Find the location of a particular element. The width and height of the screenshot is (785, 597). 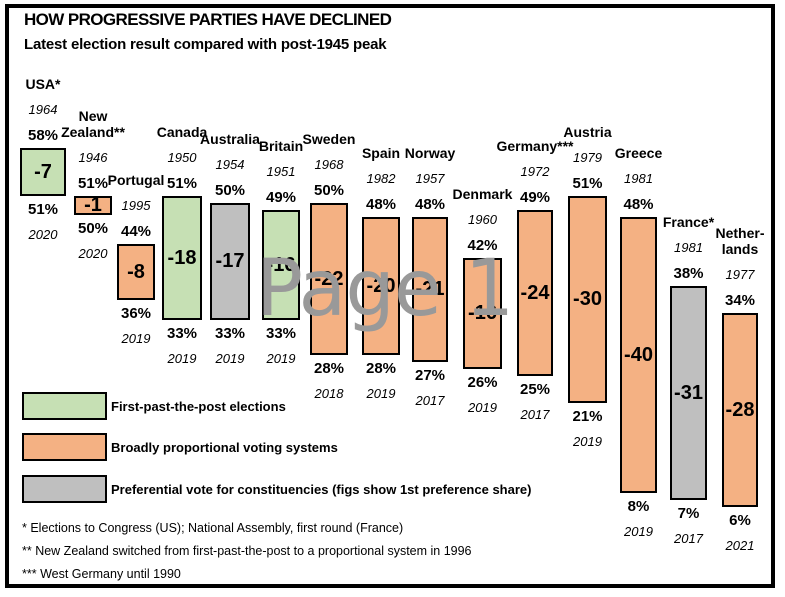

peak-year: 1972 is located at coordinates (535, 171).